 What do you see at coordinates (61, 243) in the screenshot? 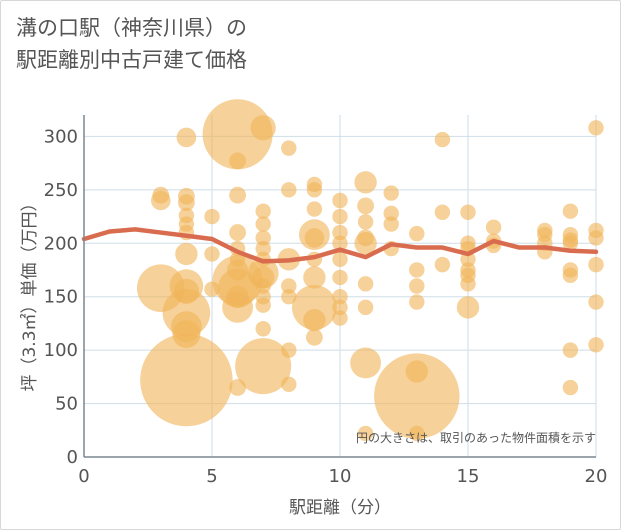
I see `y-tick-label: 200` at bounding box center [61, 243].